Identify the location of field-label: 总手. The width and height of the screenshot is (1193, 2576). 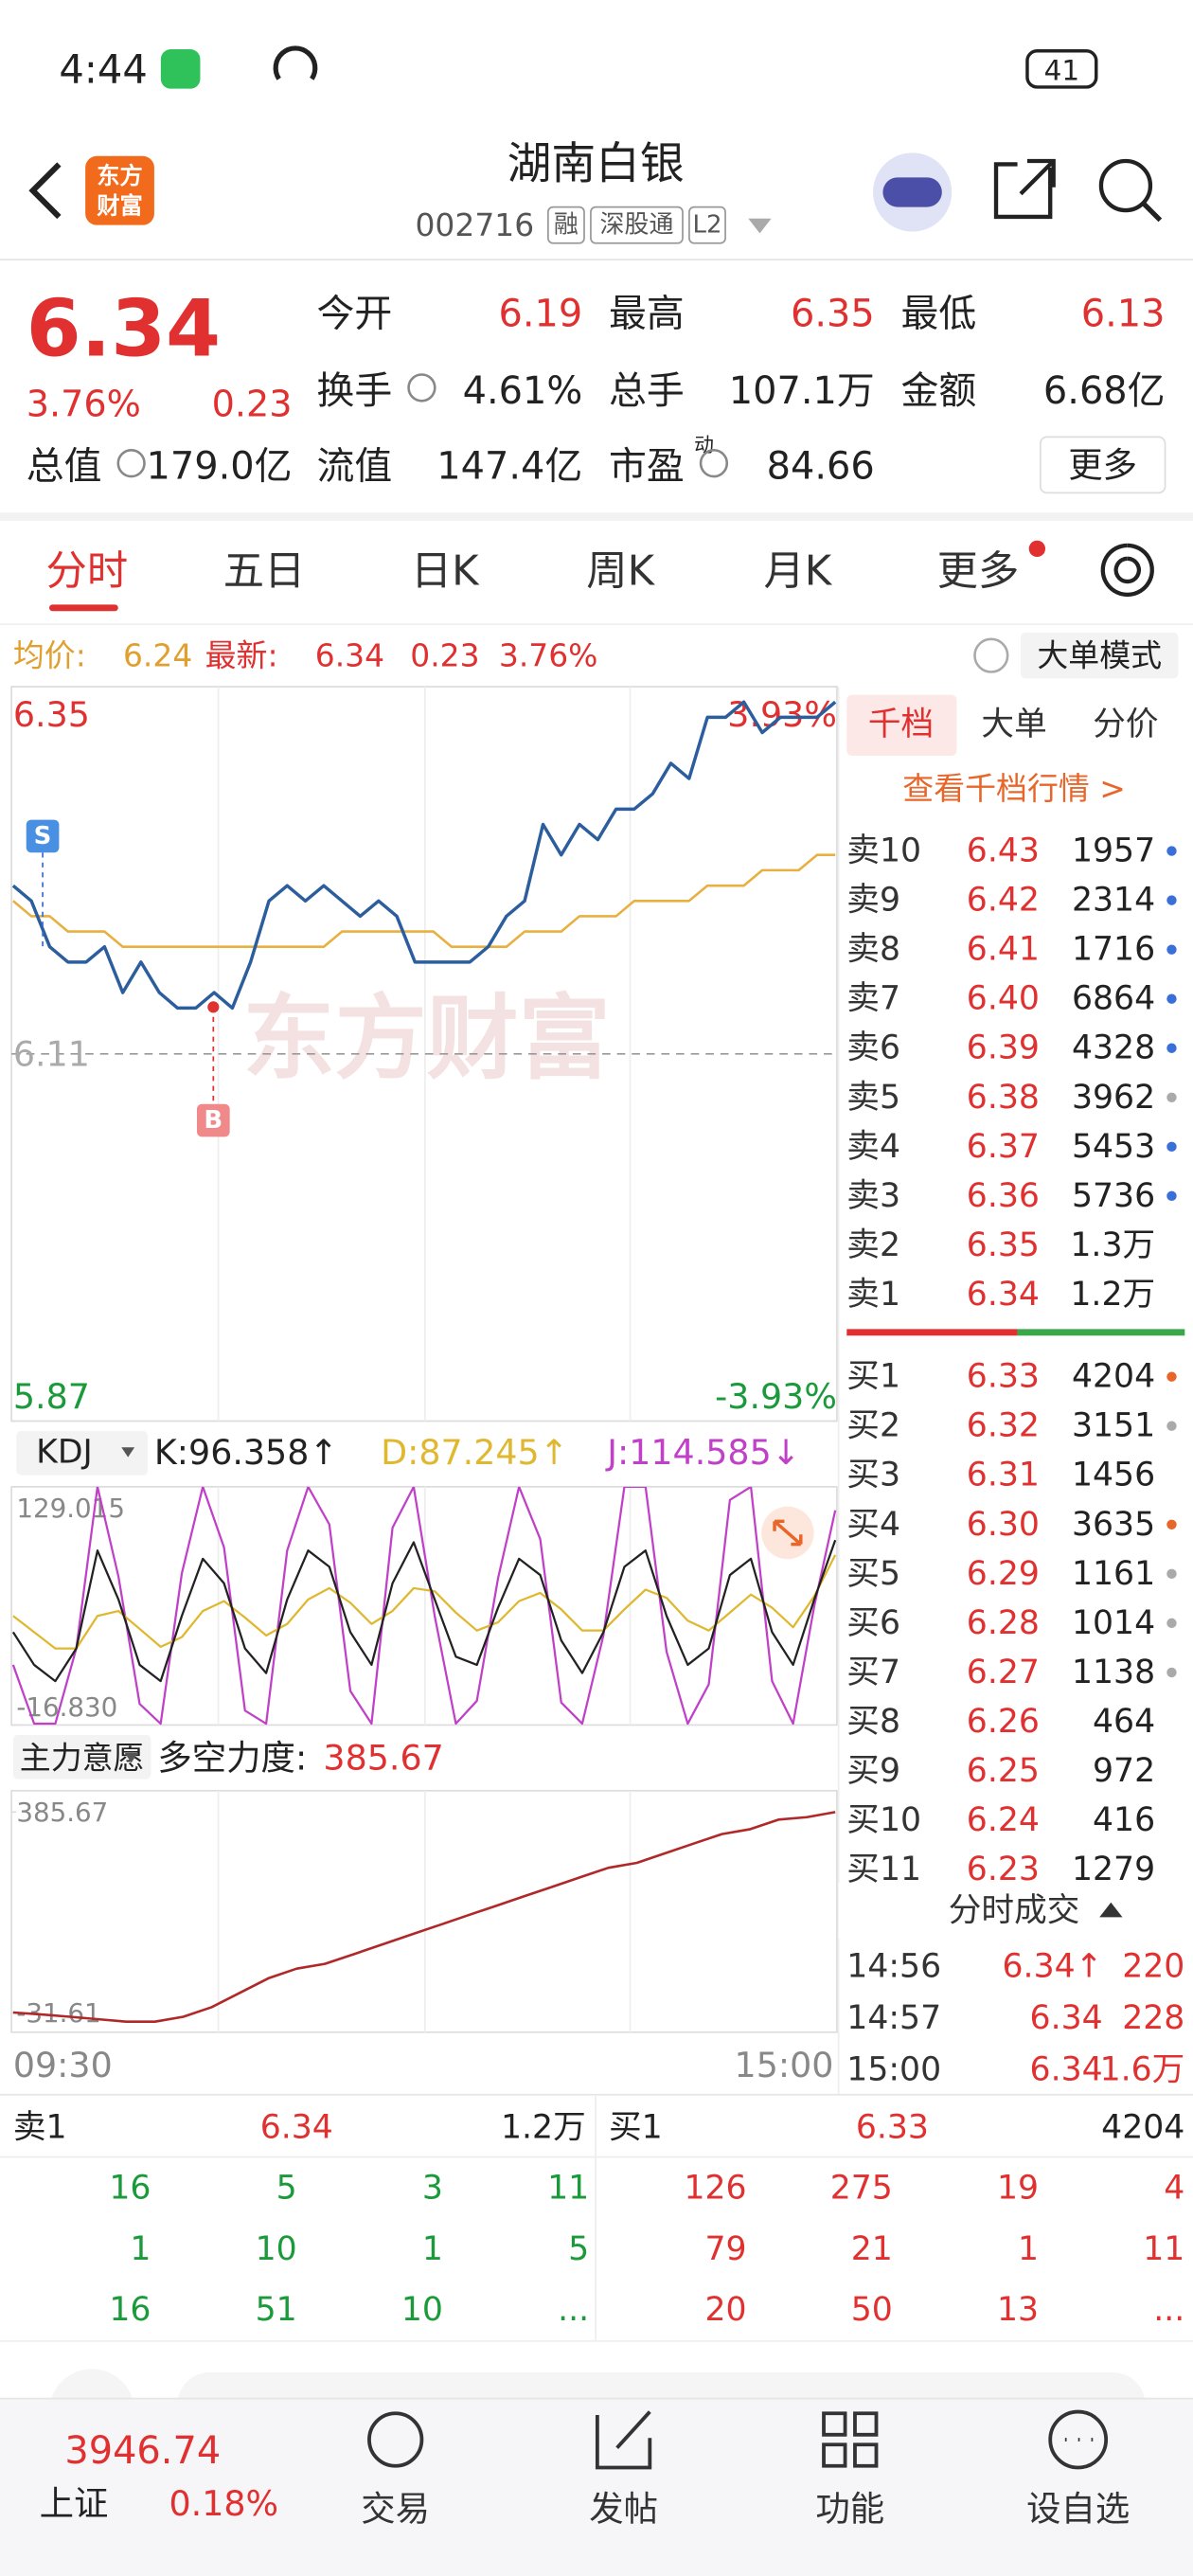
(647, 391).